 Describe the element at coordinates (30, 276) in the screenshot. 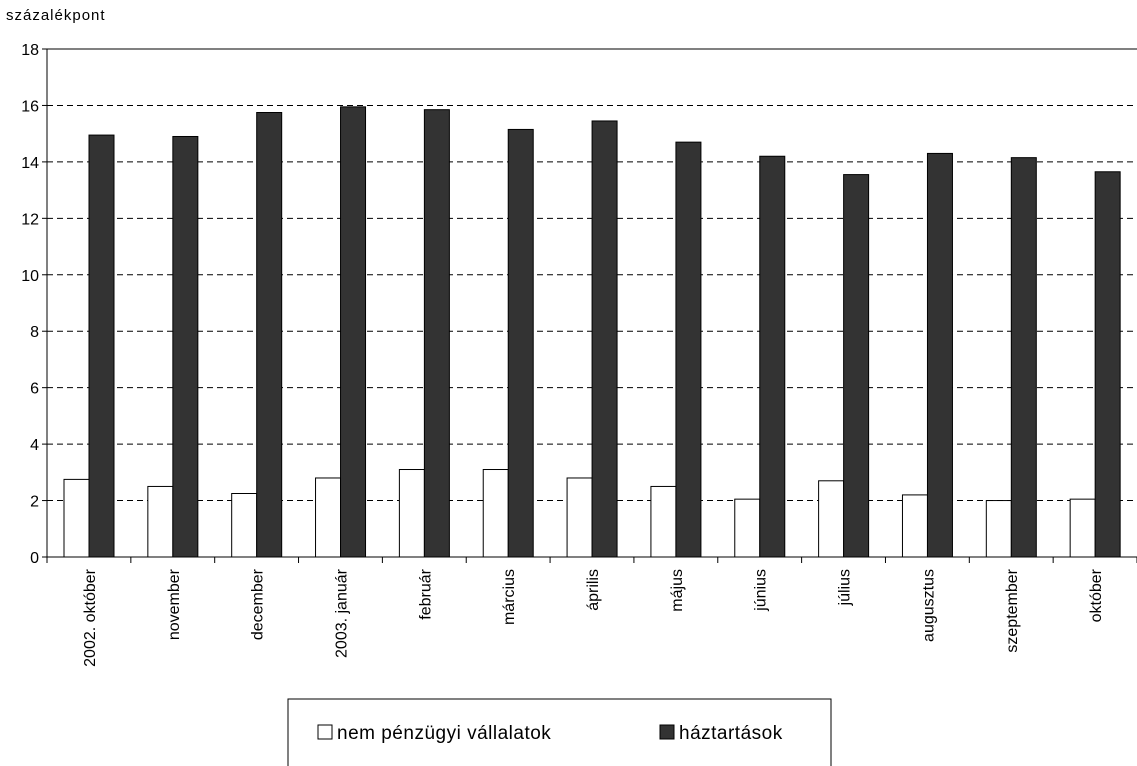

I see `y-tick-label: 10` at that location.